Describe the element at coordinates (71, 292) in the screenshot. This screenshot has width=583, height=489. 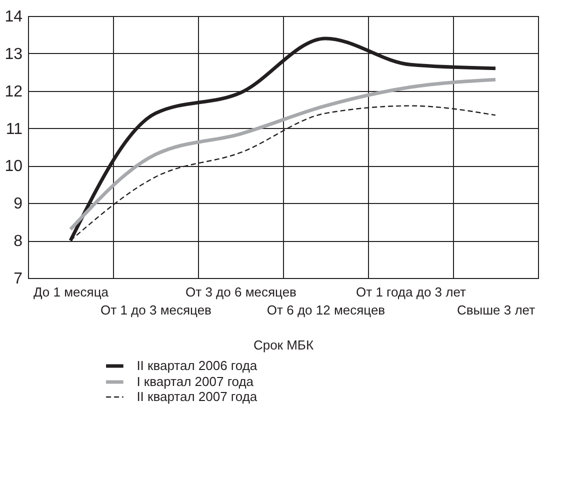
I see `x-tick-label: До 1 месяца` at that location.